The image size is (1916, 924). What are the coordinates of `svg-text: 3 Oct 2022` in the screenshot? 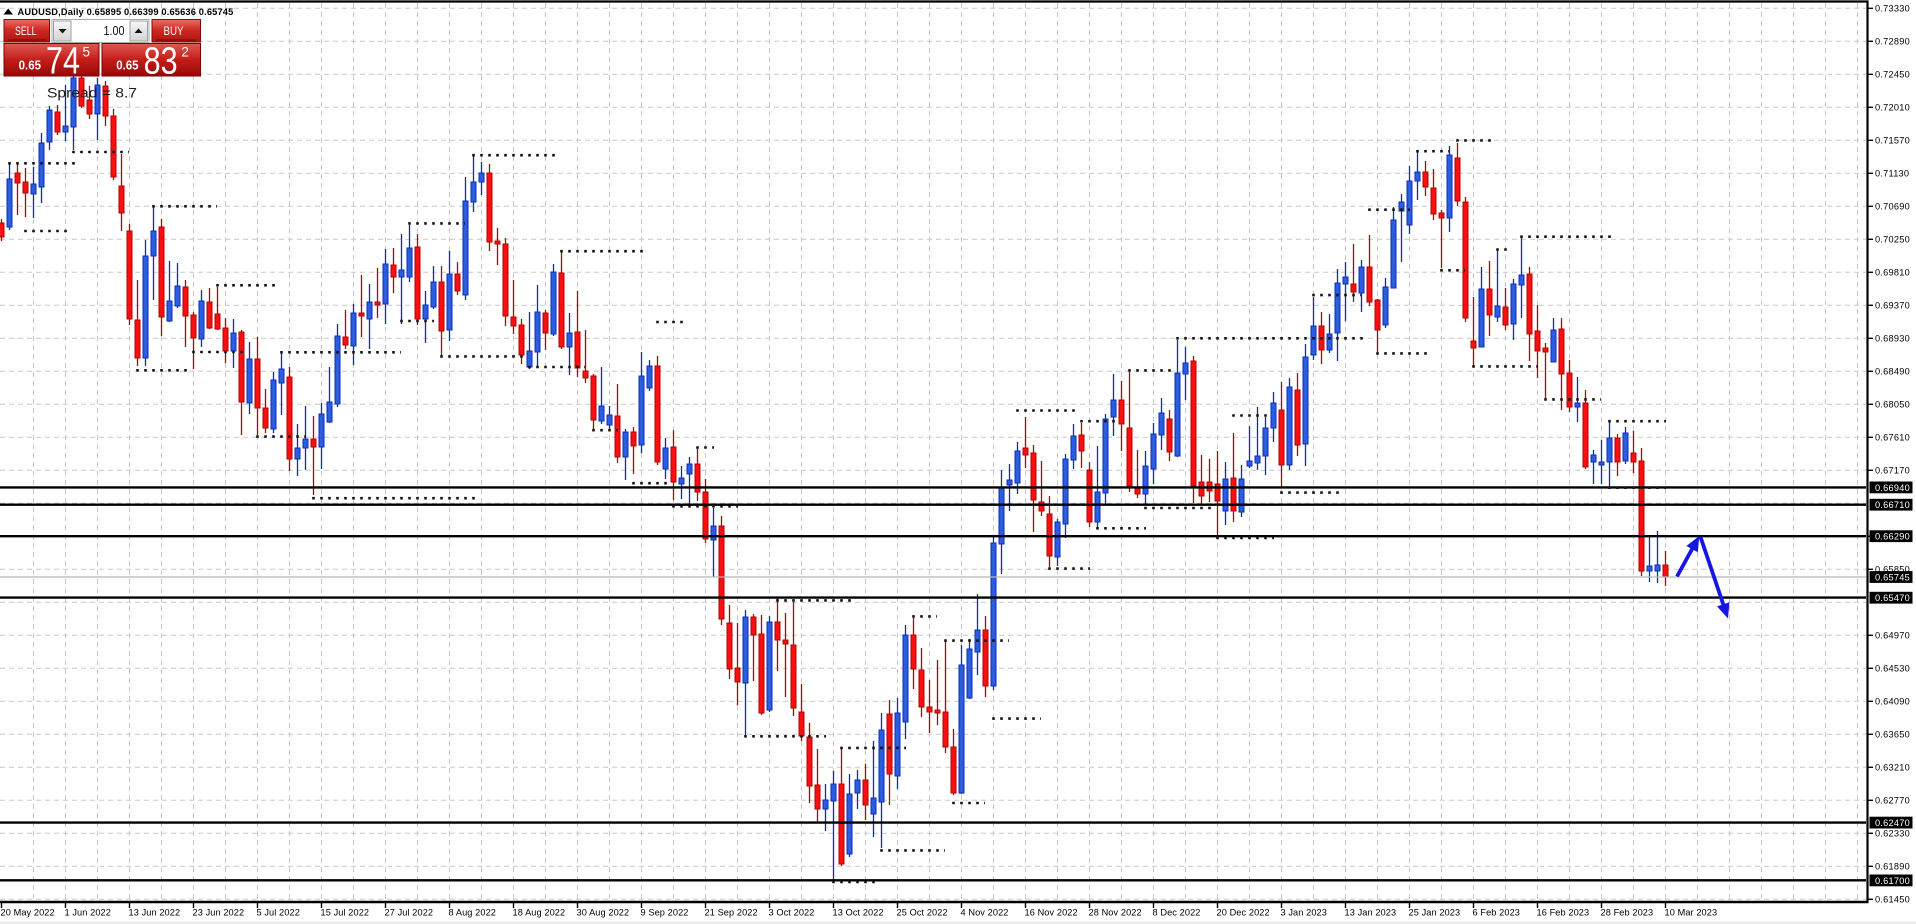 It's located at (792, 913).